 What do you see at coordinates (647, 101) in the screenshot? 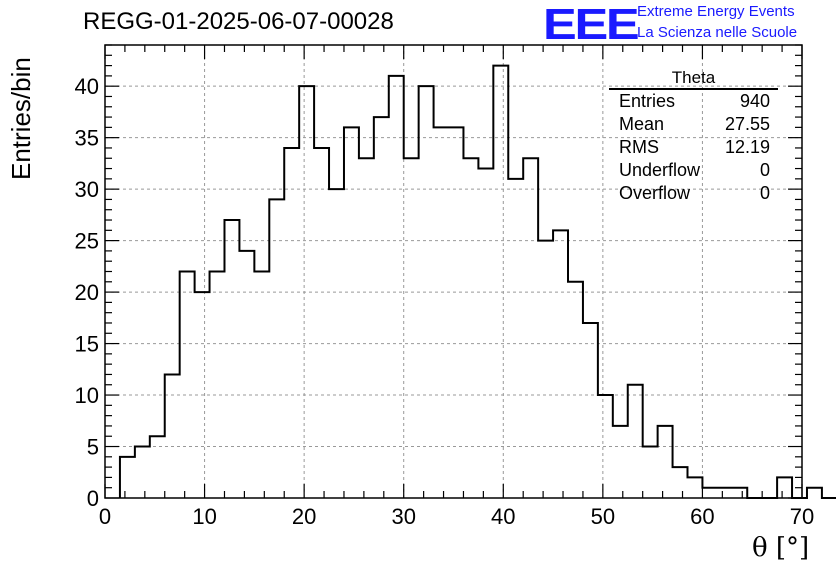
I see `stats-label: Entries` at bounding box center [647, 101].